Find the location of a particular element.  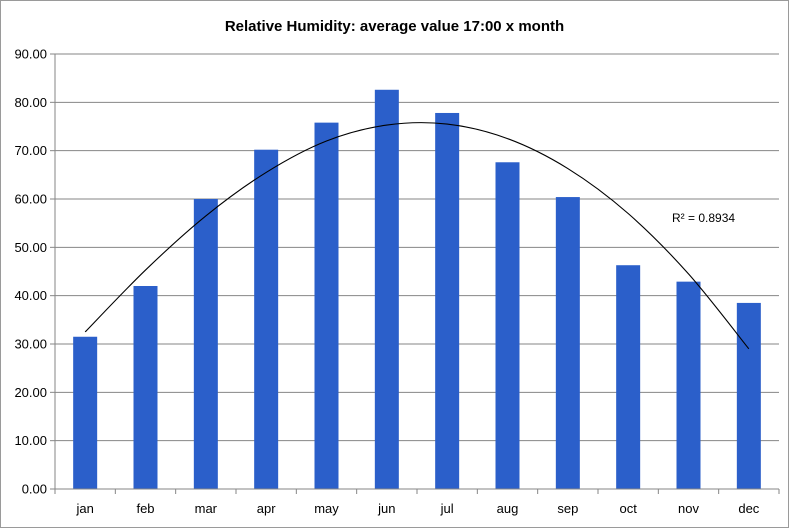

x-tick-label: feb is located at coordinates (145, 508).